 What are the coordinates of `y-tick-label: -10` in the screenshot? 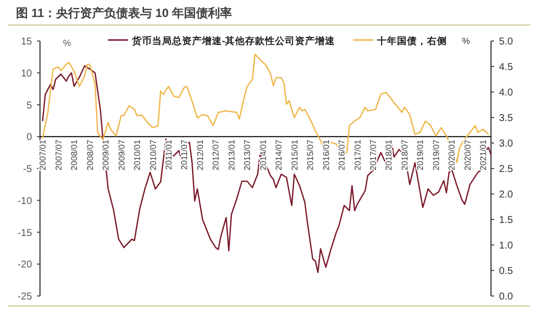 It's located at (25, 201).